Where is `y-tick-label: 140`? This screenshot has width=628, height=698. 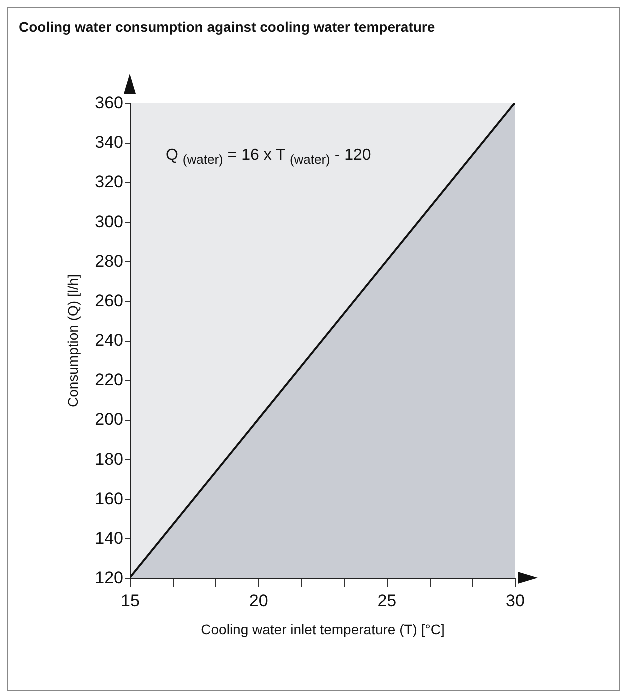 y-tick-label: 140 is located at coordinates (109, 538).